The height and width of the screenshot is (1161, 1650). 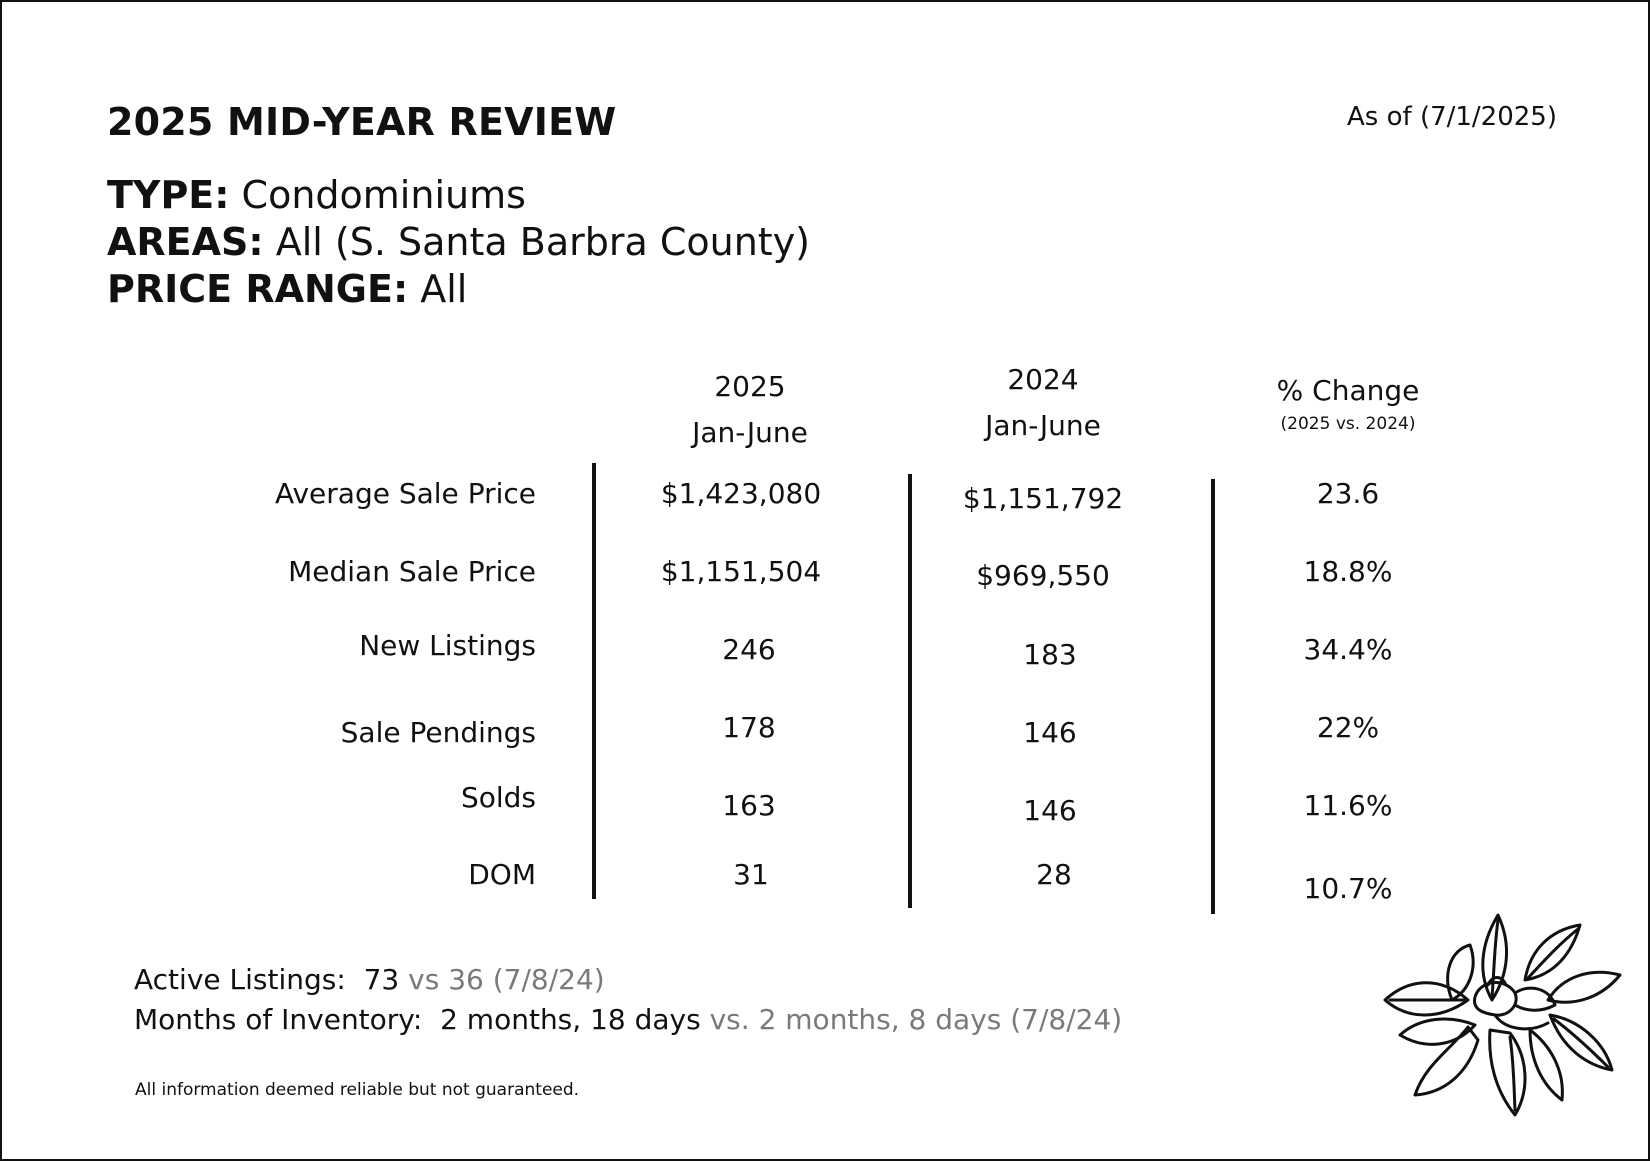 I want to click on cell-2025-dom: 31, so click(x=751, y=874).